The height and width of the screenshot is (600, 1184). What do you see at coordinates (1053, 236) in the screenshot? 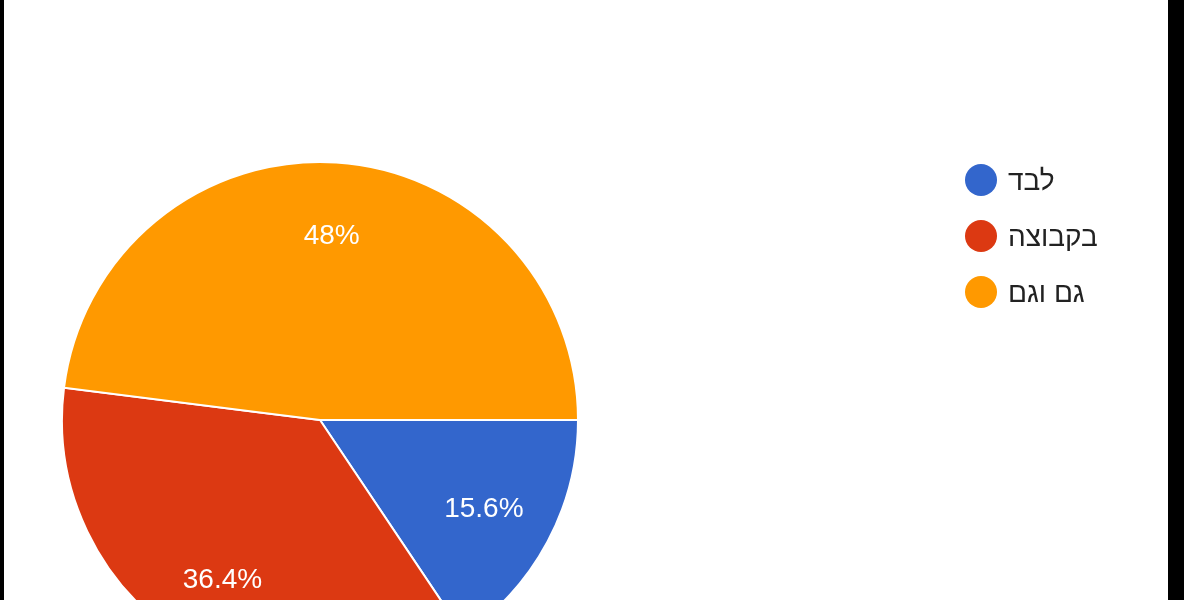
I see `legend-label: בקבוצה` at bounding box center [1053, 236].